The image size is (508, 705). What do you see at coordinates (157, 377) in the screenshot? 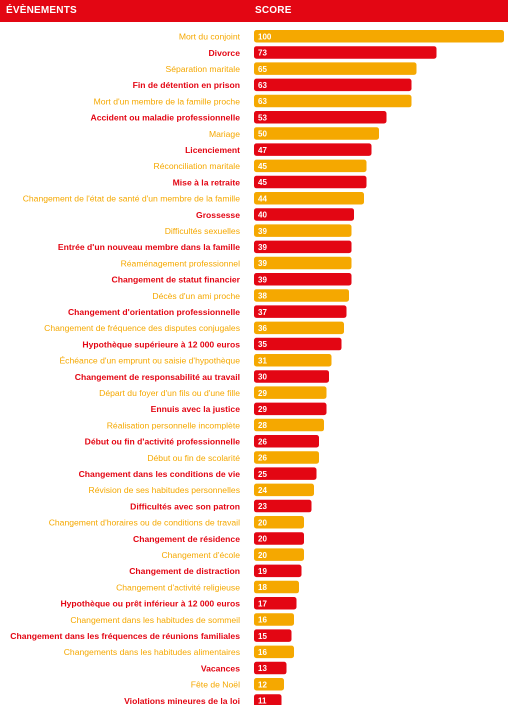
I see `category-label: Changement de responsabilité au travail` at bounding box center [157, 377].